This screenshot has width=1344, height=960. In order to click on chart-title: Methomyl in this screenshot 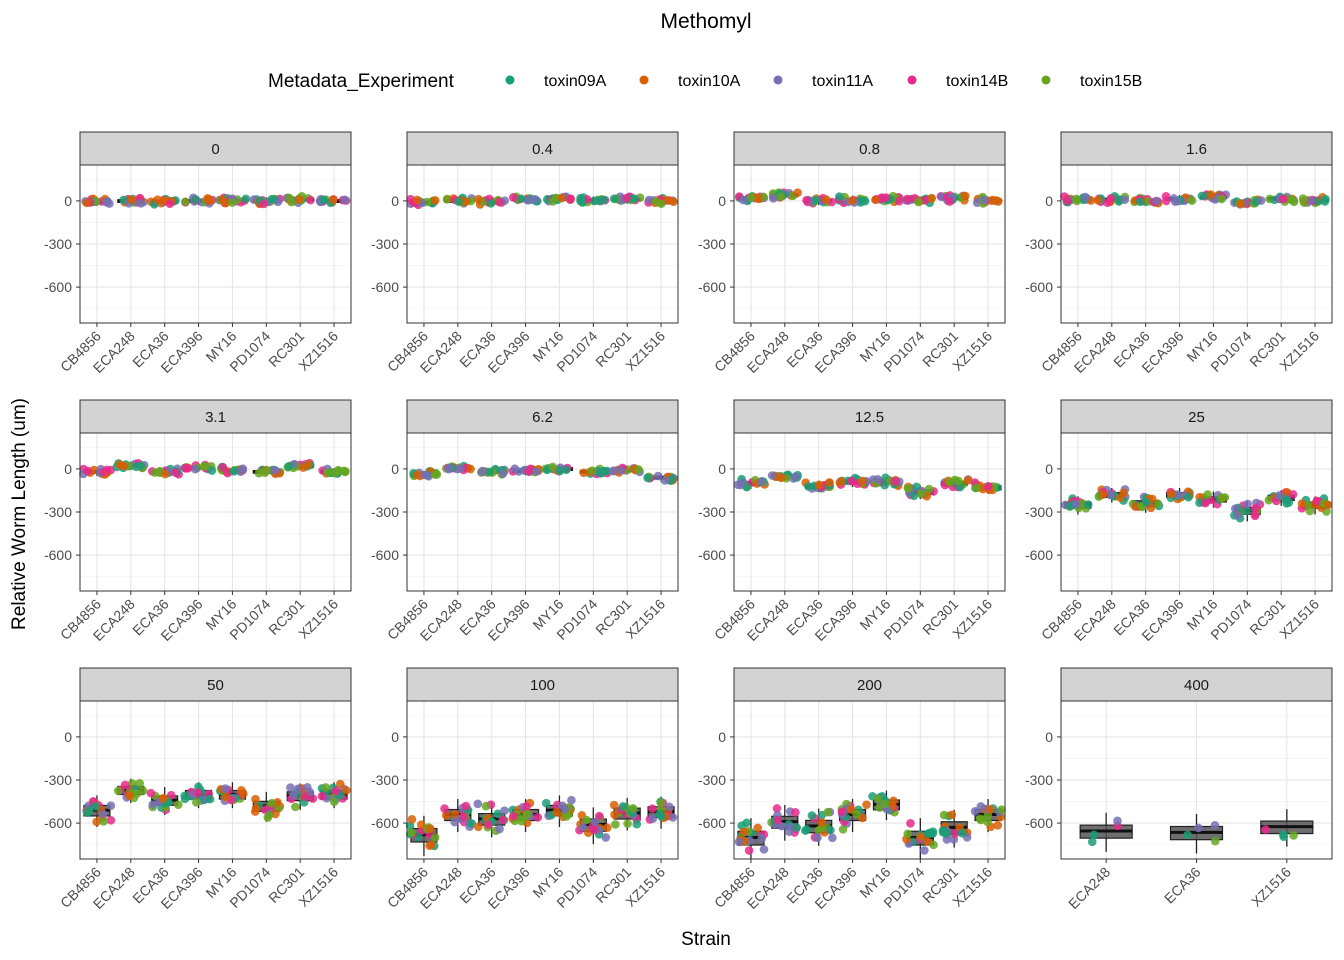, I will do `click(705, 21)`.